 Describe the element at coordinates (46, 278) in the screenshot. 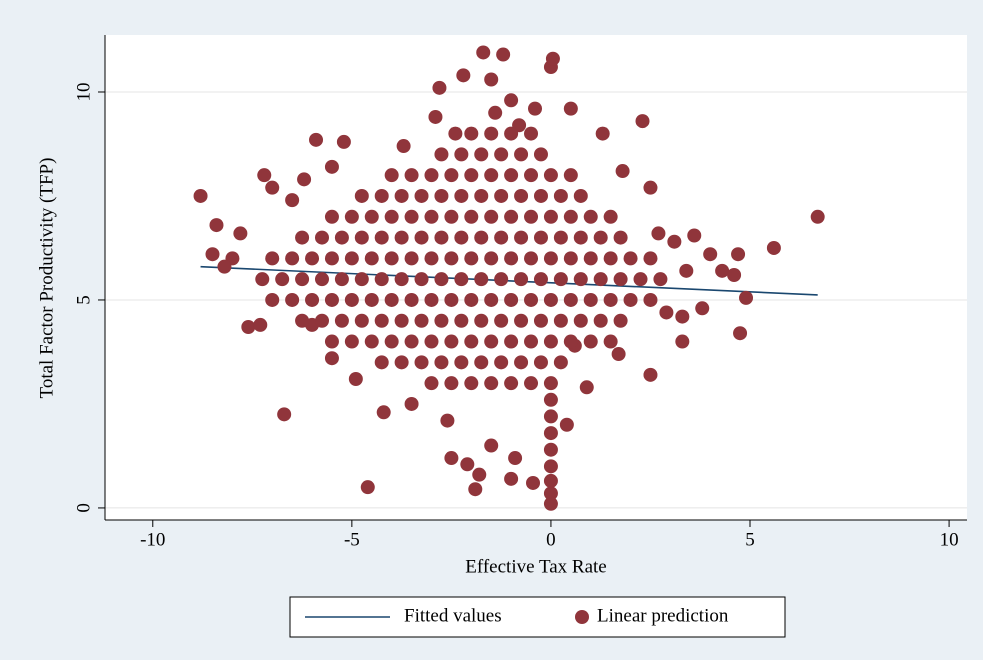

I see `y-axis-title: Total Factor Productivity (TFP)` at that location.